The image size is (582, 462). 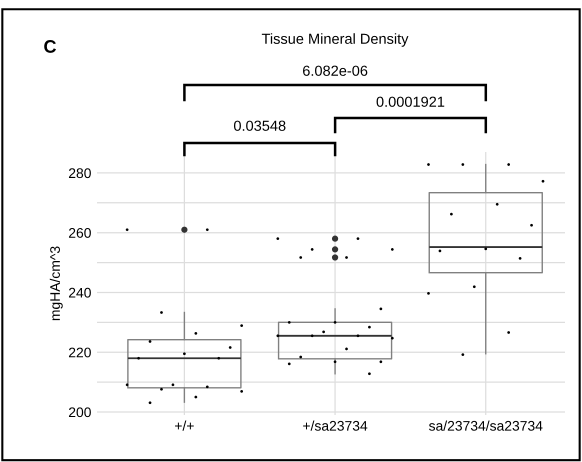 What do you see at coordinates (79, 353) in the screenshot?
I see `y-tick-label: 220` at bounding box center [79, 353].